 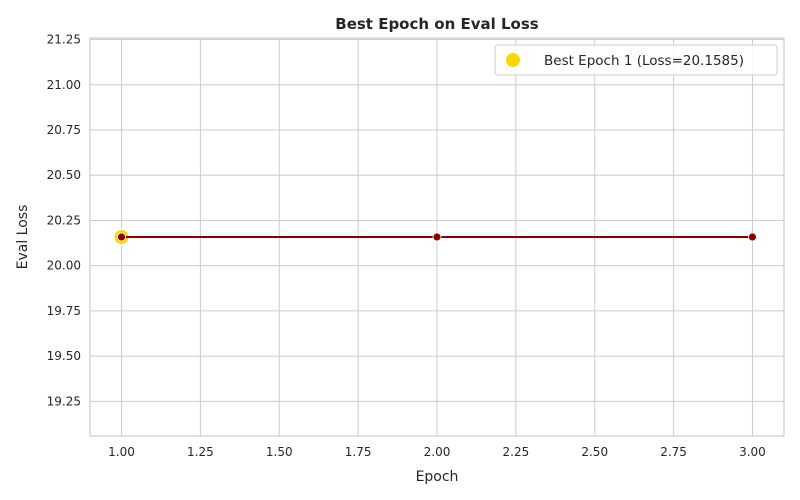 I want to click on y-tick-label: 21.25, so click(x=64, y=40).